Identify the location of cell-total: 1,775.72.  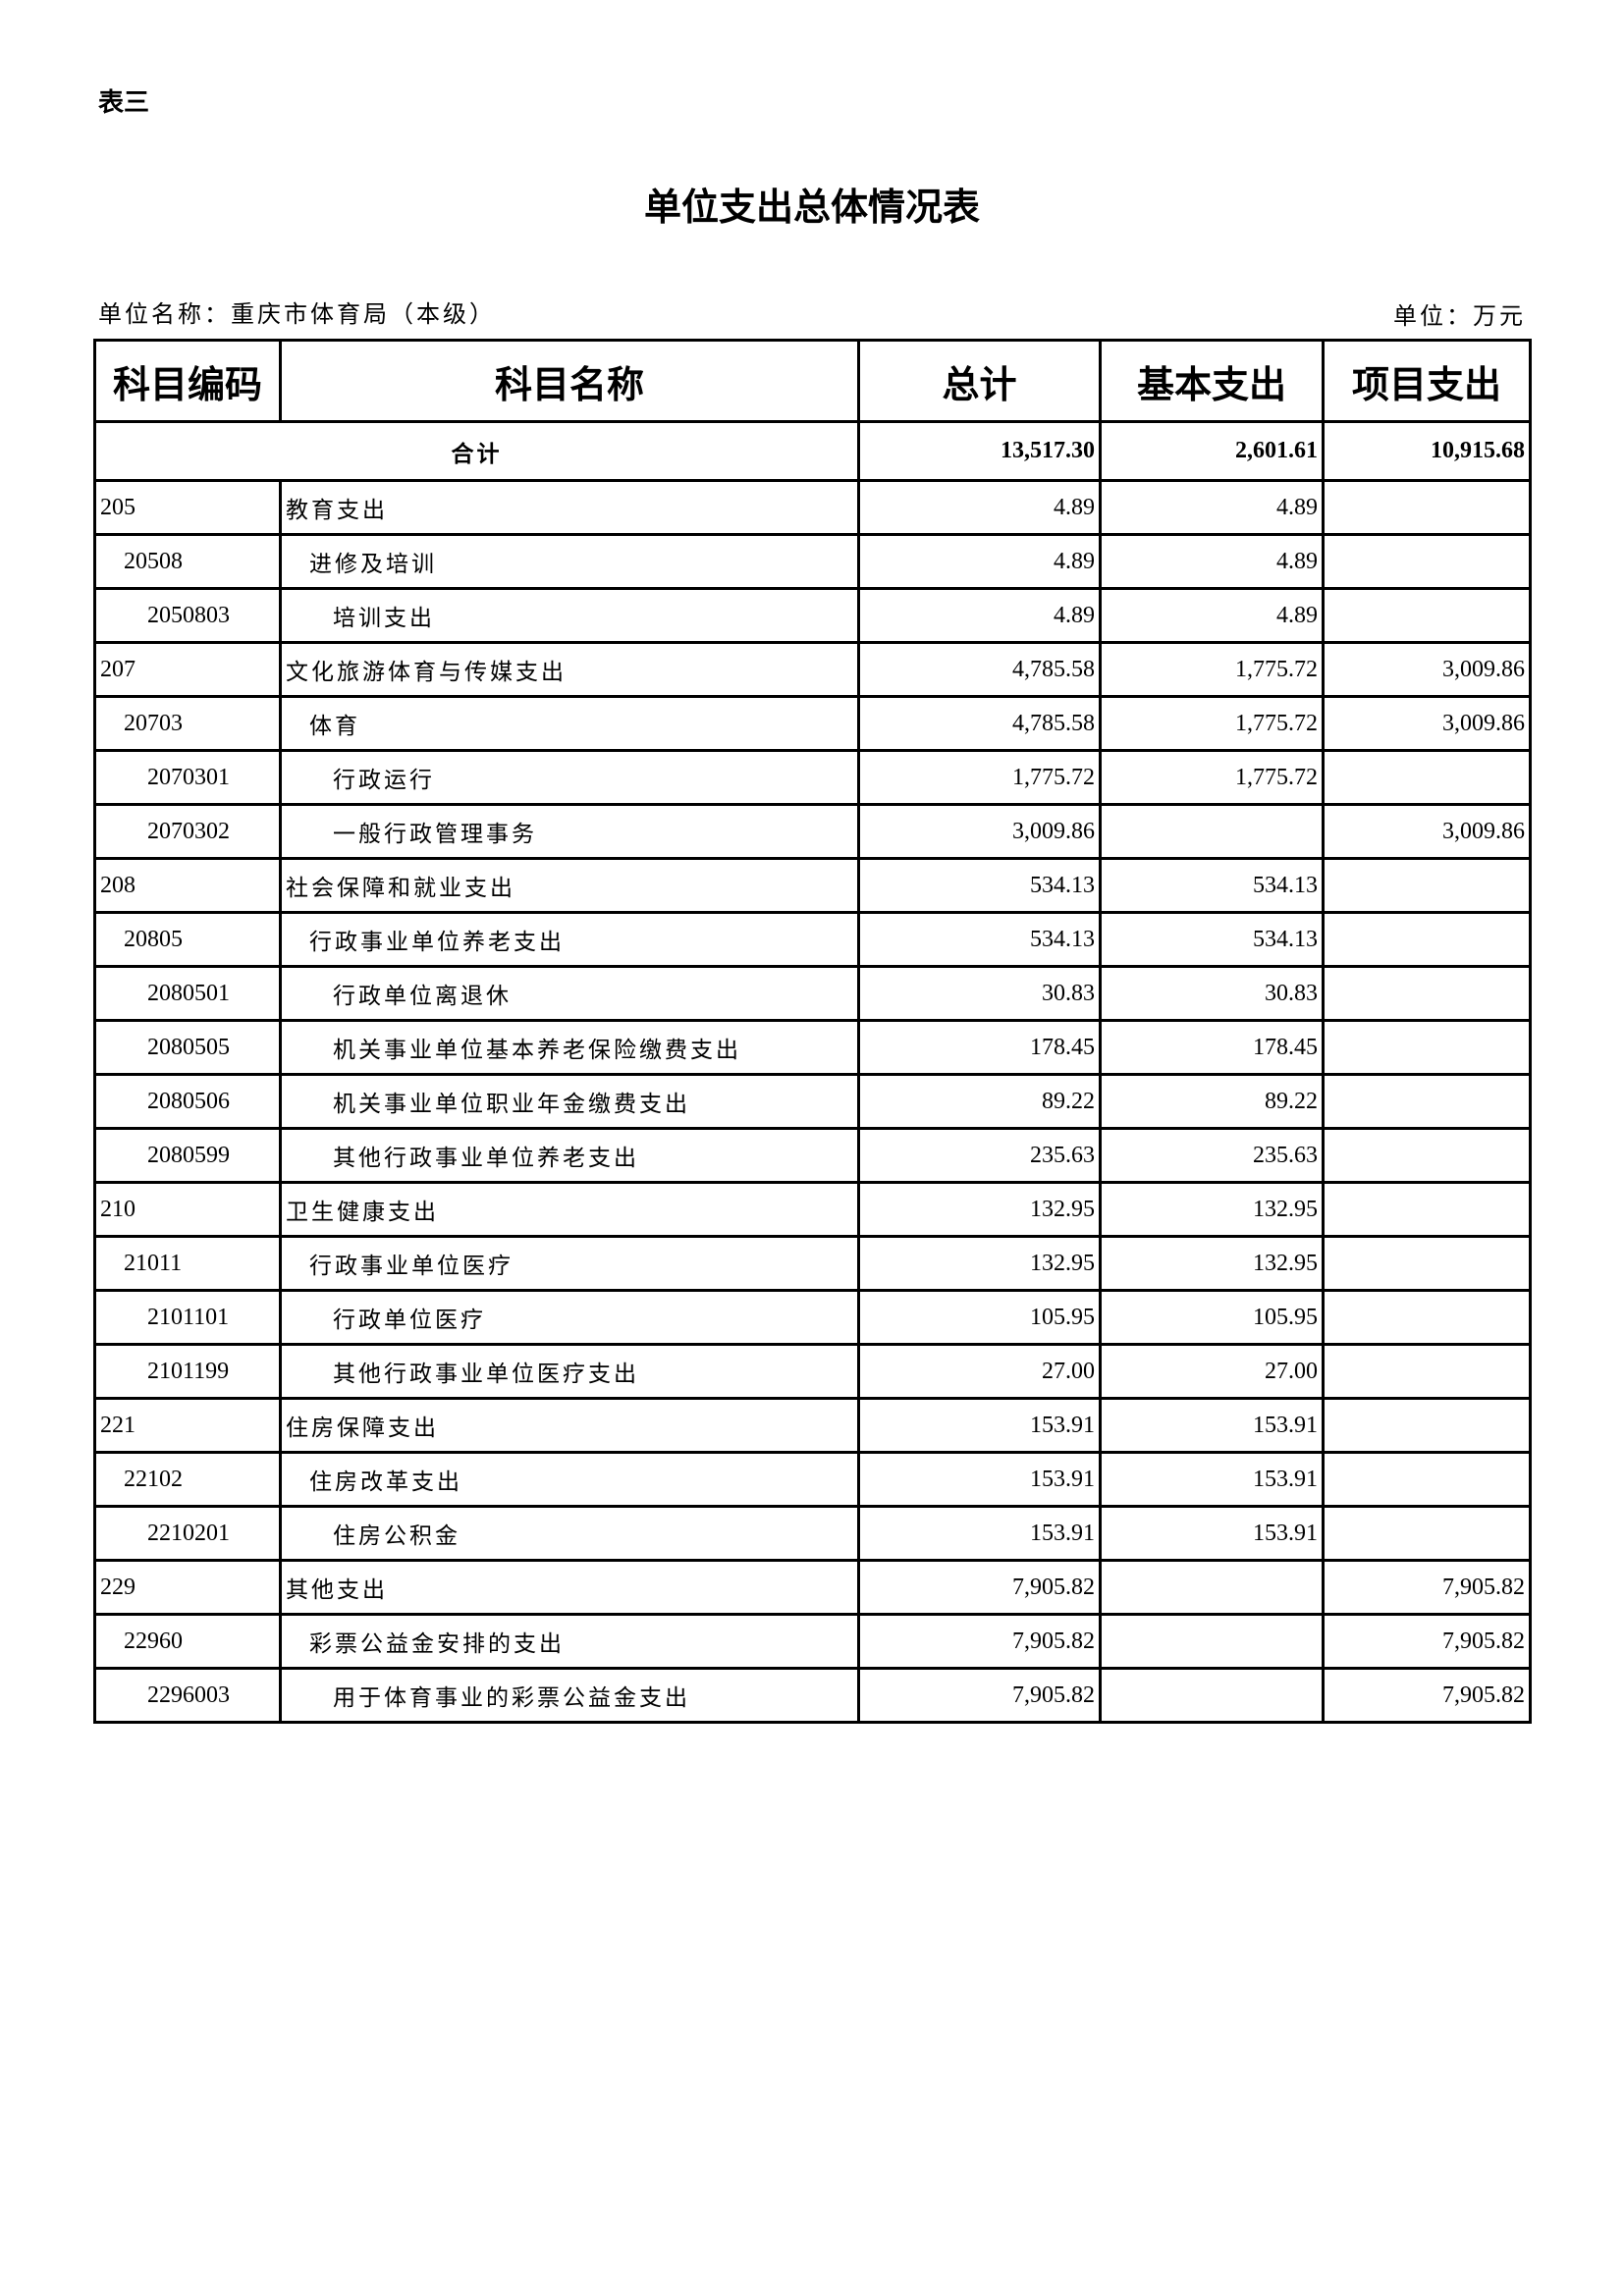
(979, 777).